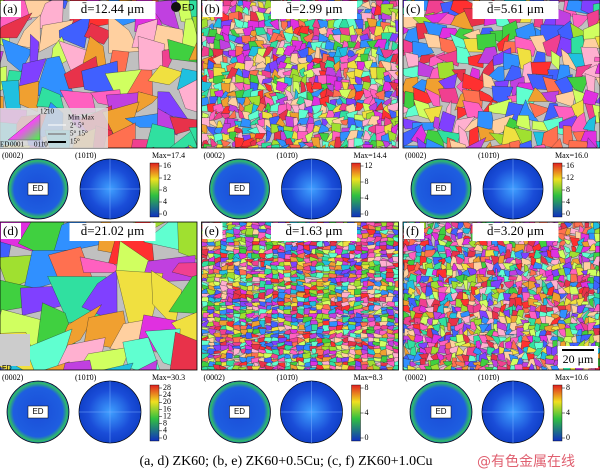 The height and width of the screenshot is (476, 600). I want to click on colorbar-tick-label: 16, so click(570, 165).